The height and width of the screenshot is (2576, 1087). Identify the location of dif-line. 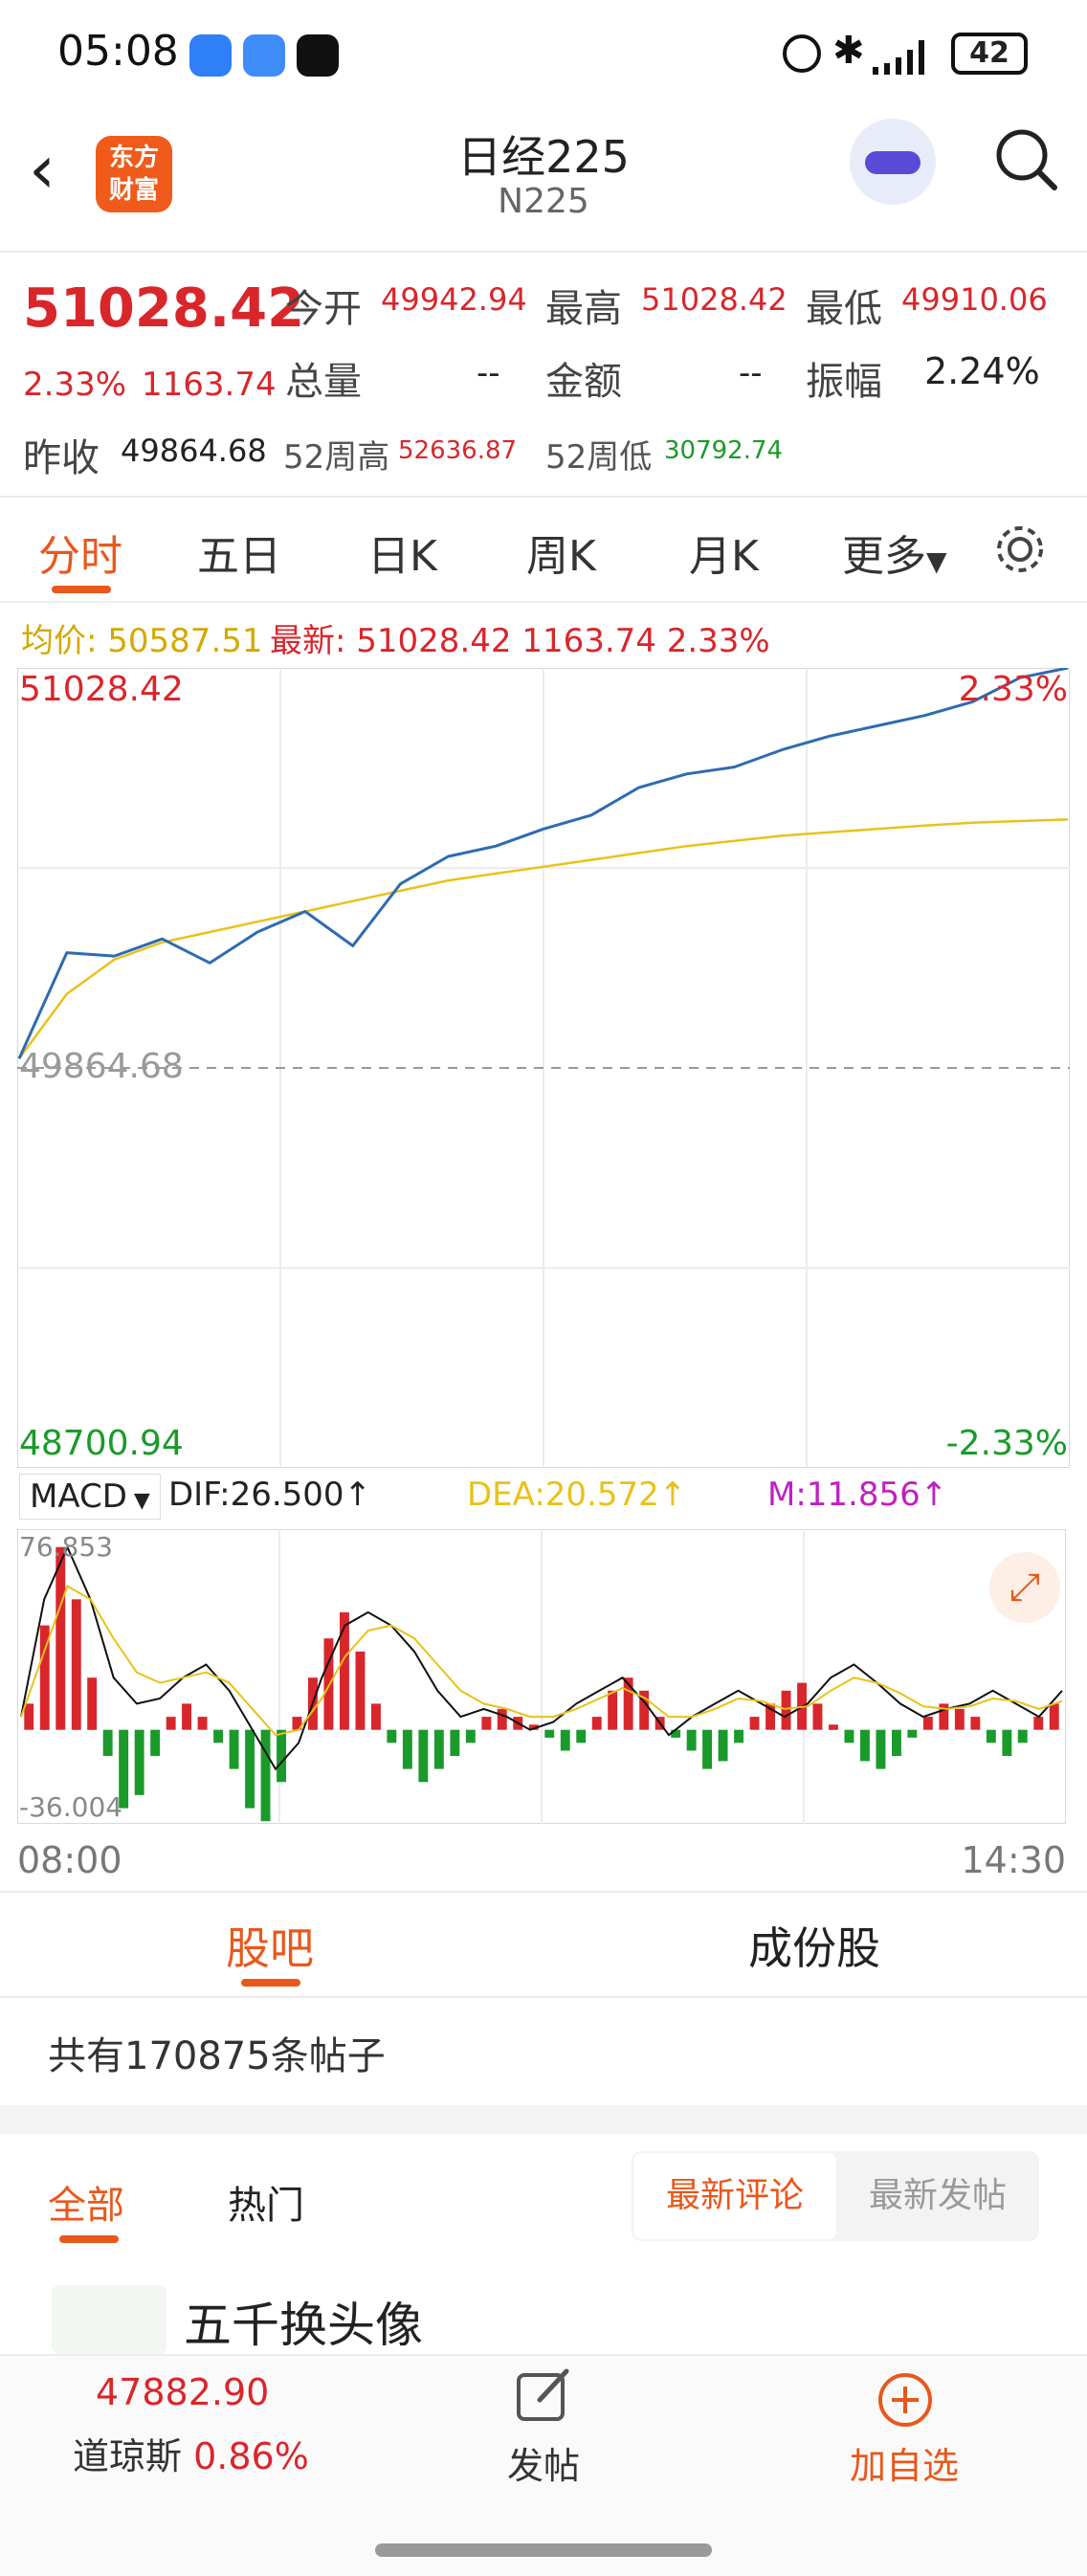
(541, 1657).